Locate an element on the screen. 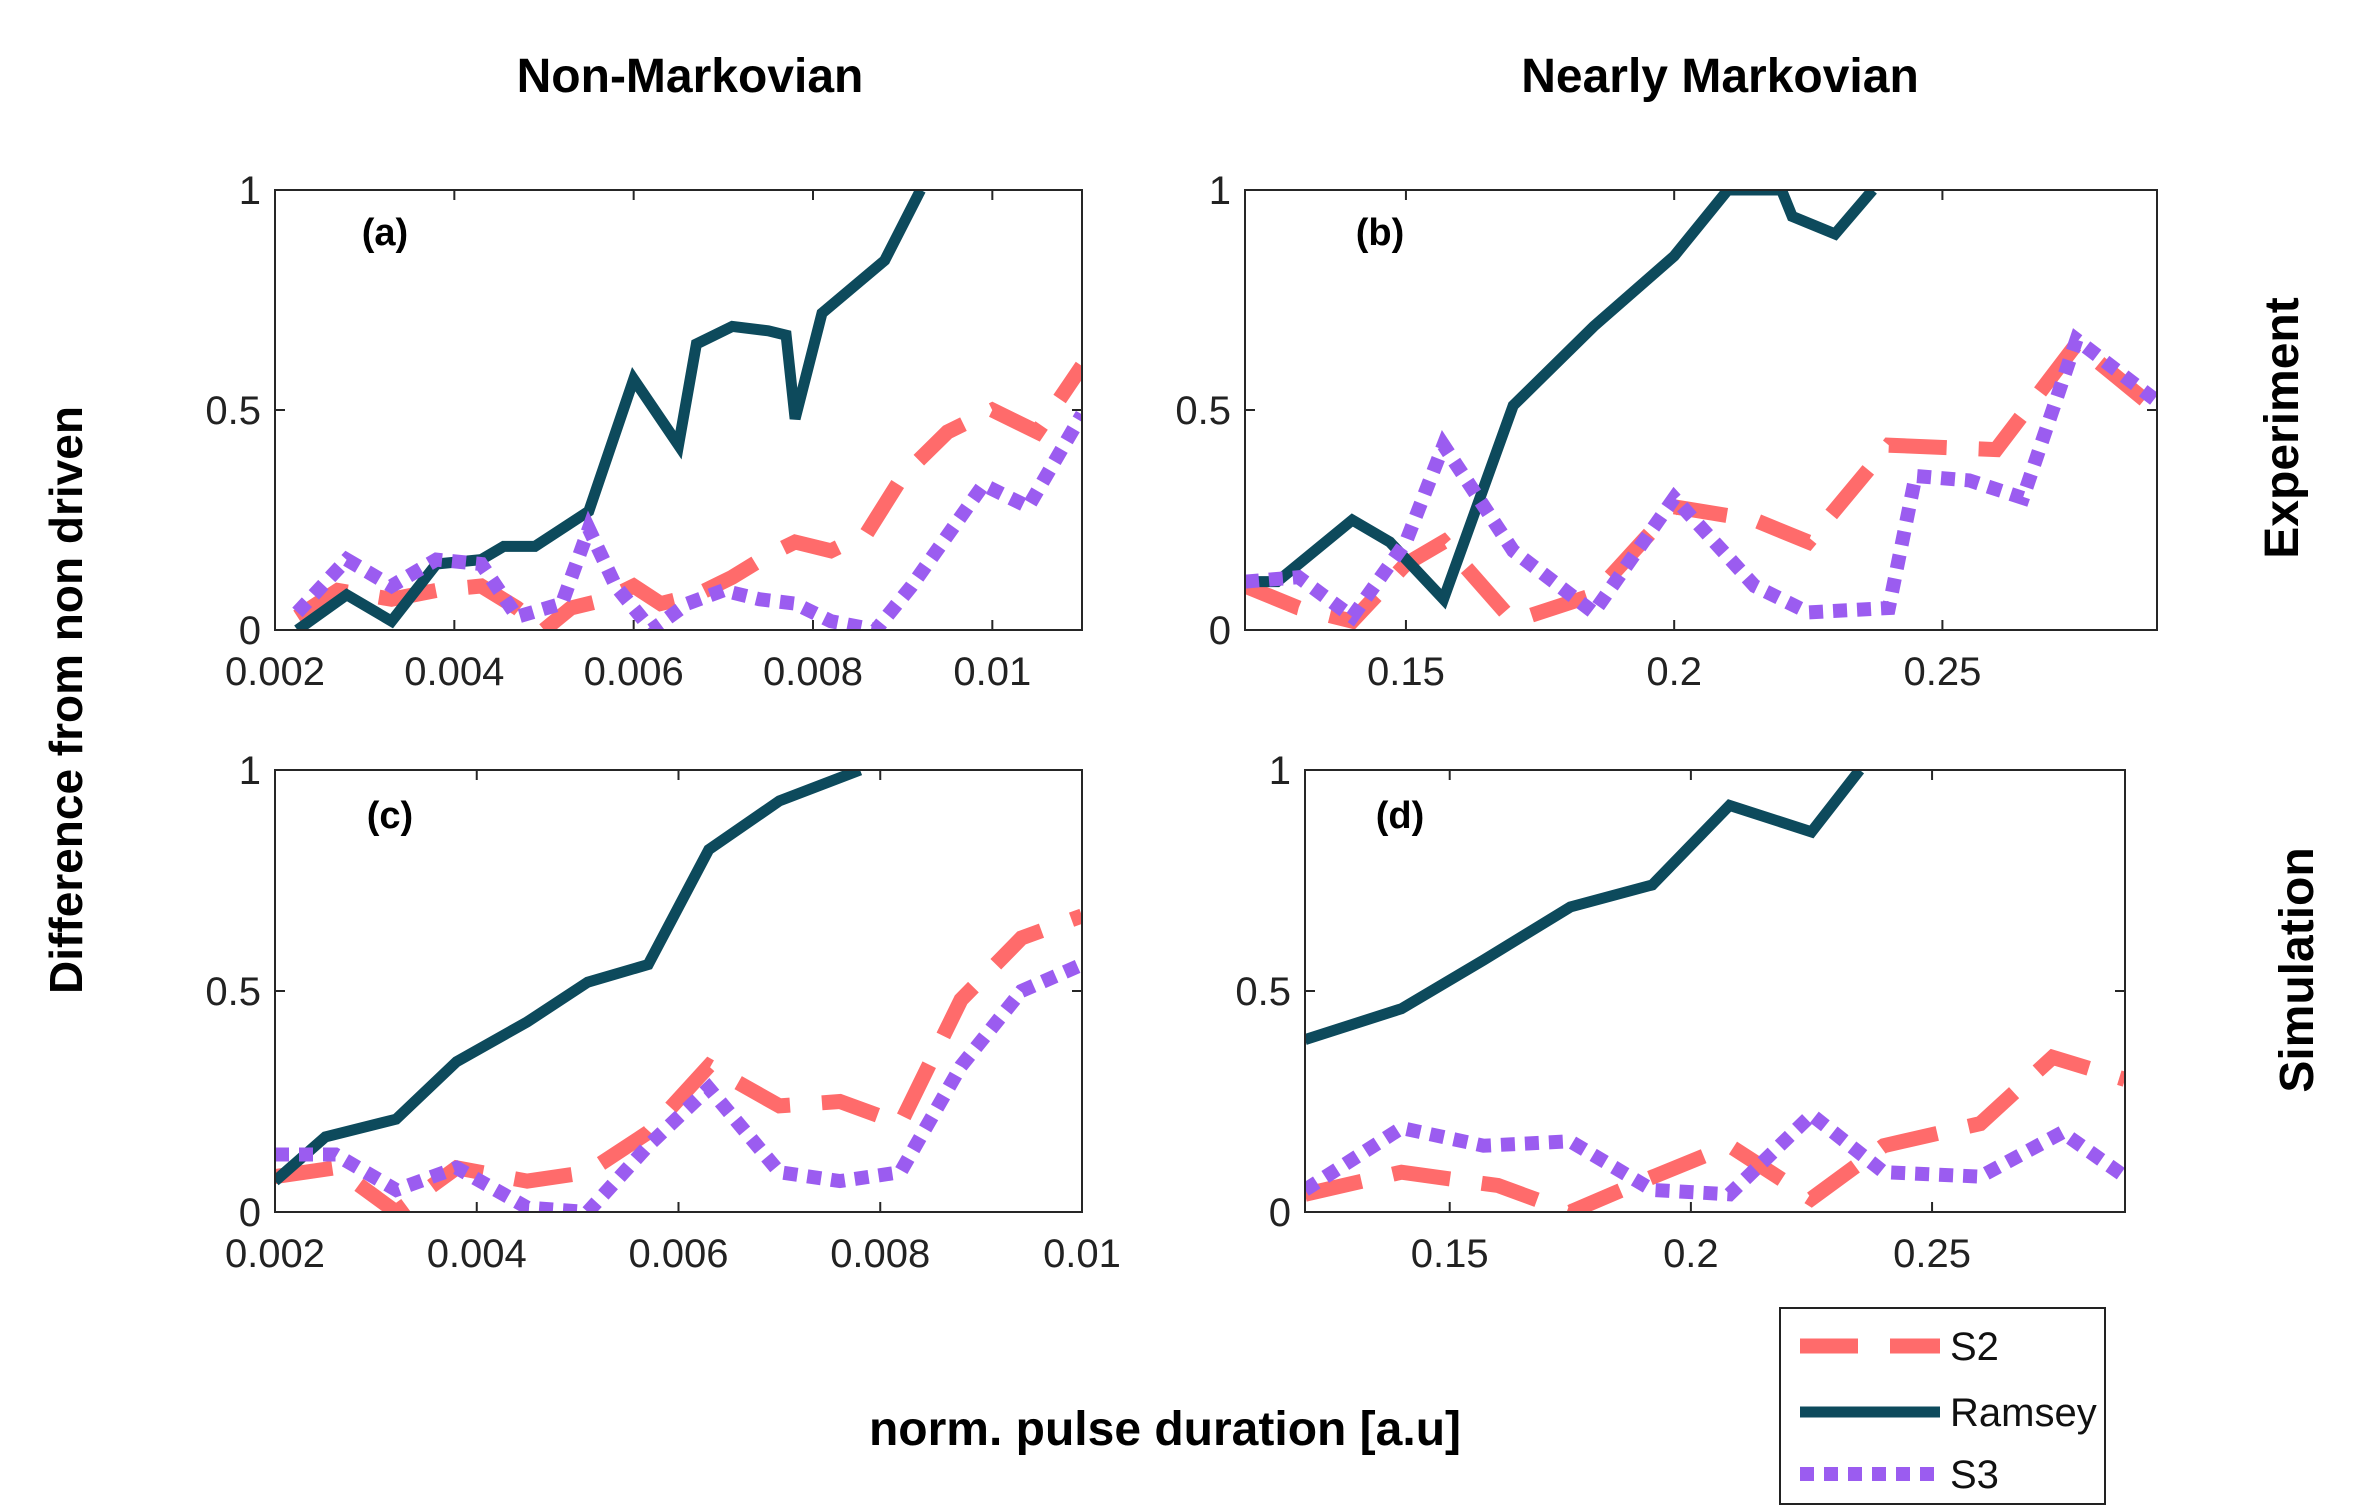 The width and height of the screenshot is (2365, 1508). series-ramsey-d is located at coordinates (1585, 907).